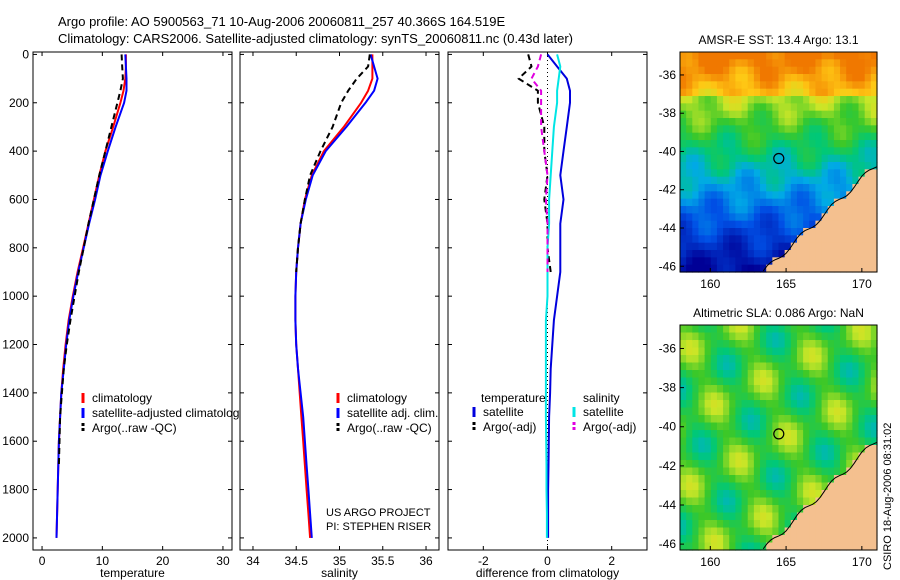 This screenshot has width=900, height=580. What do you see at coordinates (25, 54) in the screenshot?
I see `y-tick-label: 0` at bounding box center [25, 54].